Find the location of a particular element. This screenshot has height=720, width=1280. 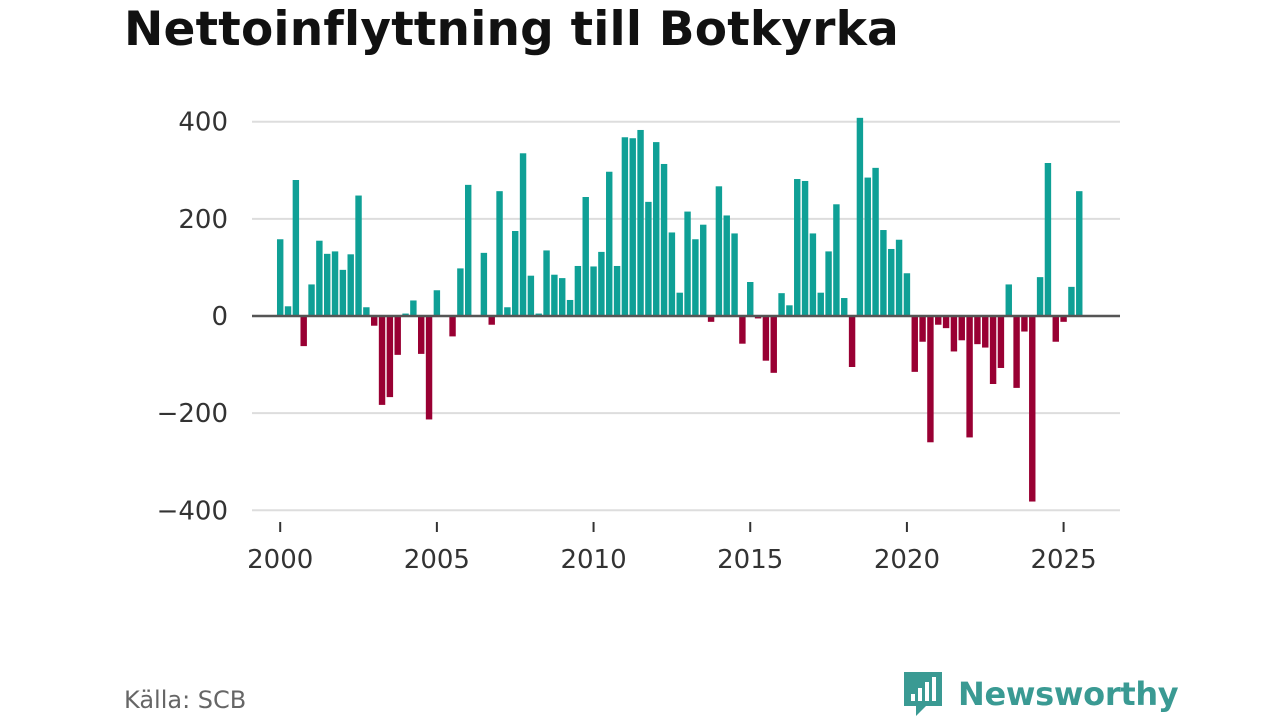

y-tick-label: 0 is located at coordinates (219, 317).